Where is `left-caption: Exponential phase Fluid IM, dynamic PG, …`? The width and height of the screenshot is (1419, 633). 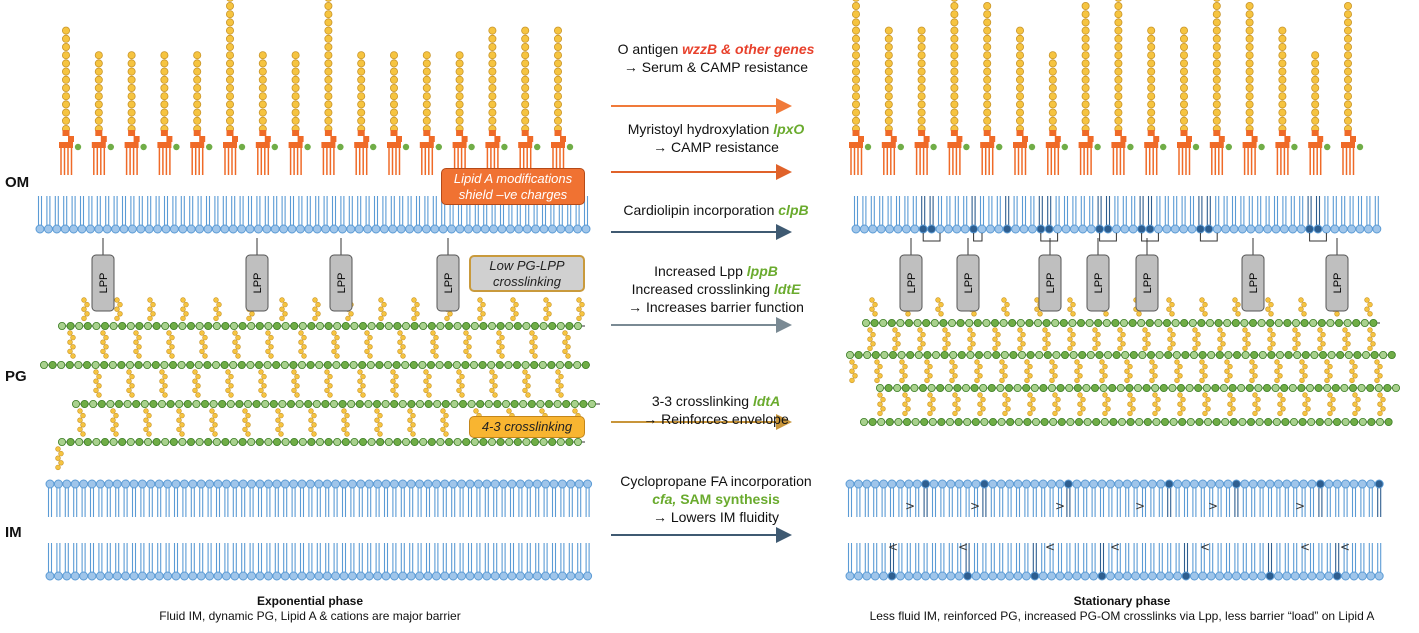 left-caption: Exponential phase Fluid IM, dynamic PG, … is located at coordinates (310, 609).